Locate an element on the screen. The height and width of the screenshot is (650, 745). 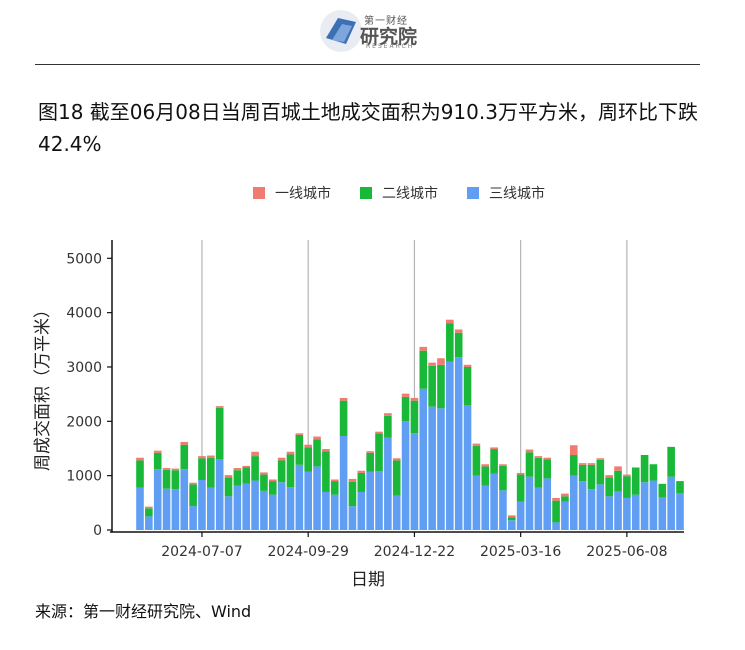
x-tick-label: 2025-03-16 is located at coordinates (520, 552).